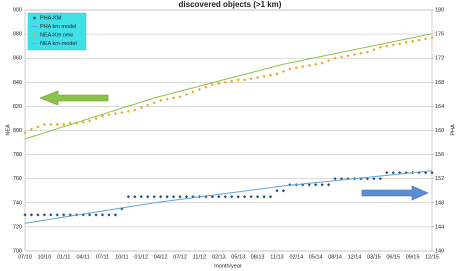  What do you see at coordinates (141, 257) in the screenshot?
I see `x-tick-label: 01/12` at bounding box center [141, 257].